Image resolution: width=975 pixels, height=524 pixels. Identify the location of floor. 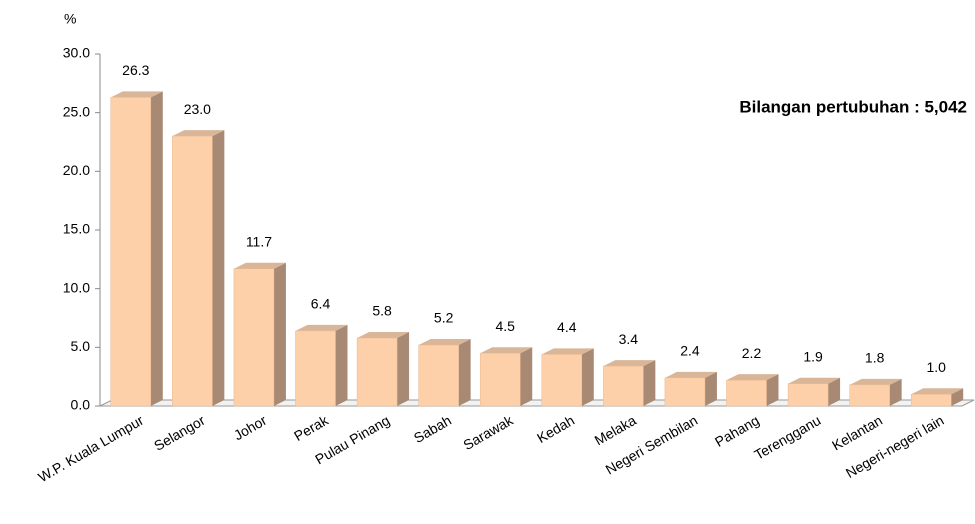
(537, 403).